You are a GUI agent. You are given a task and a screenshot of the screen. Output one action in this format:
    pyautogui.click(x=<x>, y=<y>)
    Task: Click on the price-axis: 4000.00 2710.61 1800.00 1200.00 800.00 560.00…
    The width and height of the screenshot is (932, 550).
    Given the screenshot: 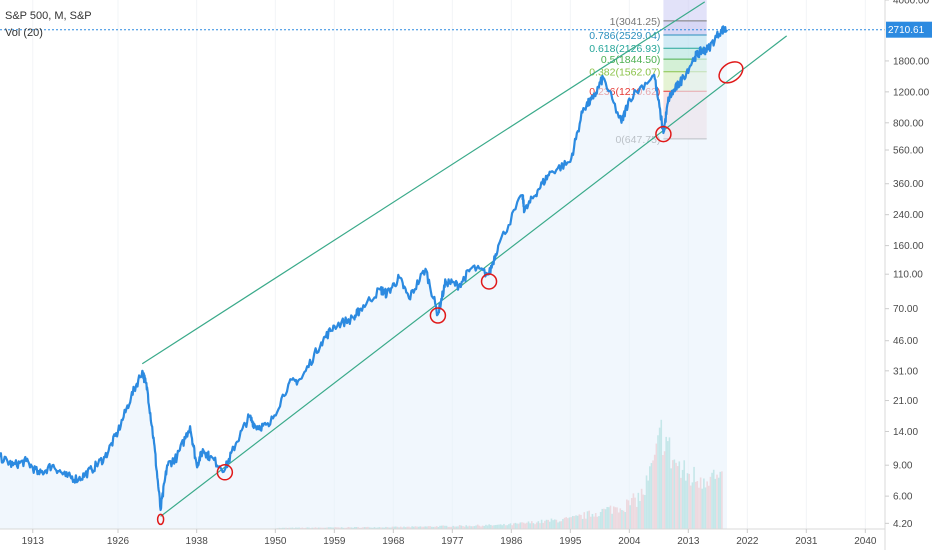 What is the action you would take?
    pyautogui.click(x=908, y=265)
    